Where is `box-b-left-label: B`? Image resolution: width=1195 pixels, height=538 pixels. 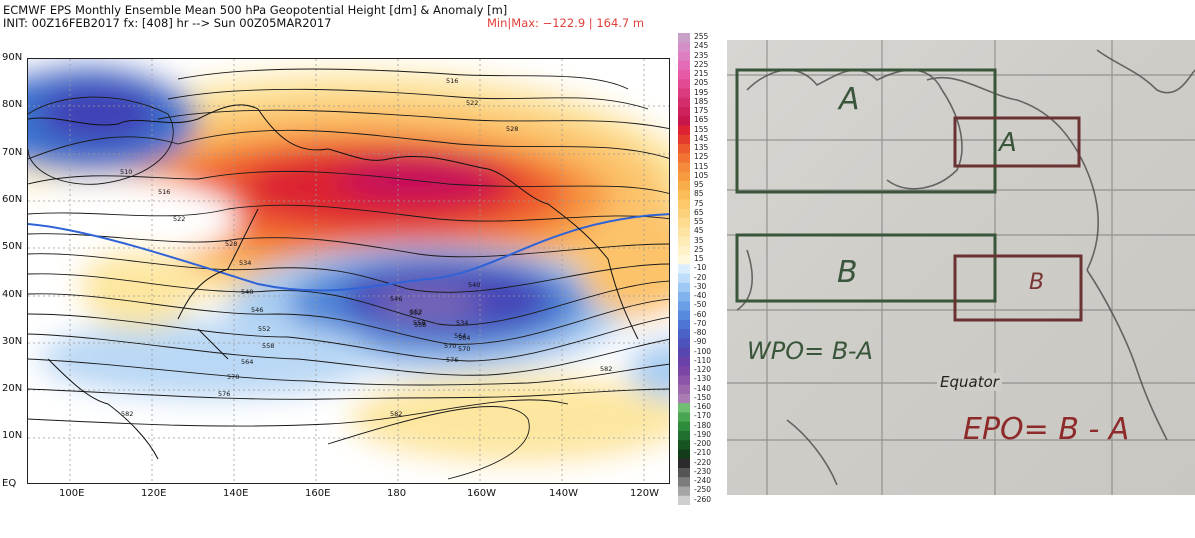 box-b-left-label: B is located at coordinates (847, 272).